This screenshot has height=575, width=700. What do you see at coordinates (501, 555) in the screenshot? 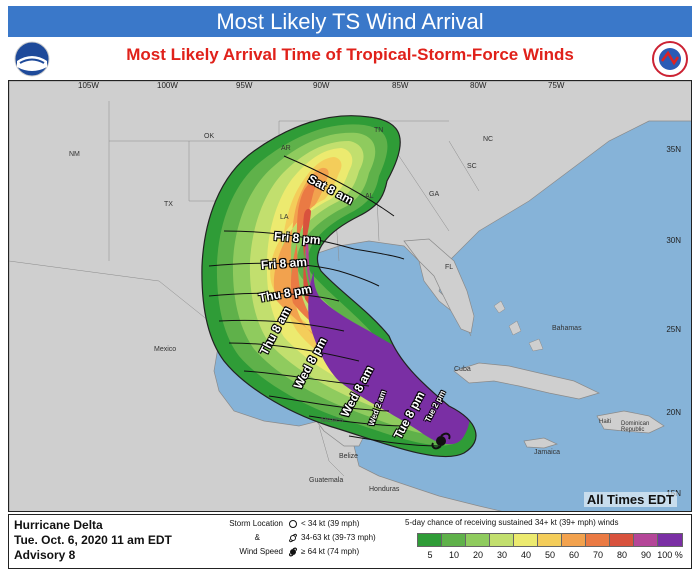
I see `scale-label: 30` at bounding box center [501, 555].